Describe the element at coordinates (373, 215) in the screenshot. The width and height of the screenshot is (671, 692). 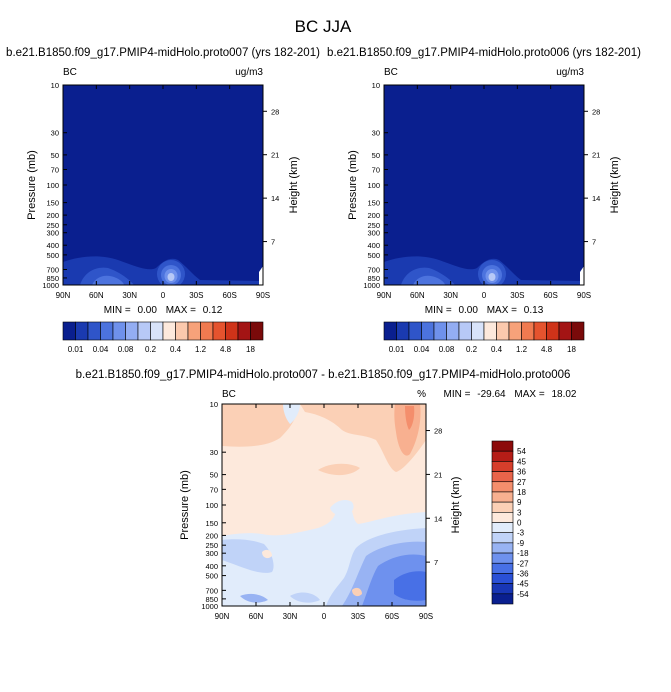
I see `y-tick-label: 200` at that location.